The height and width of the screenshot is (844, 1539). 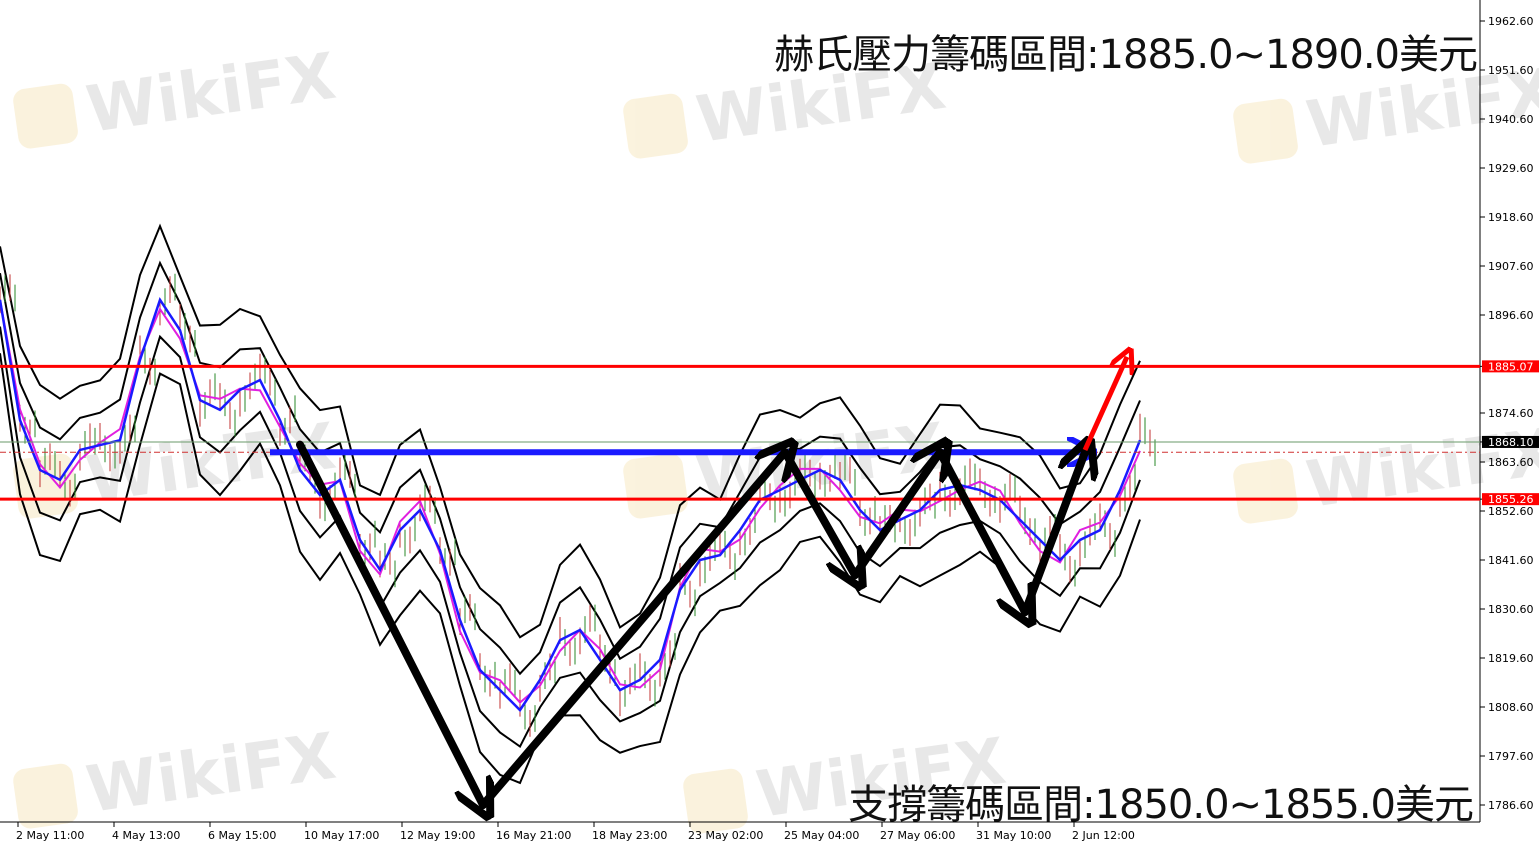 I want to click on red-arrow, so click(x=1104, y=404).